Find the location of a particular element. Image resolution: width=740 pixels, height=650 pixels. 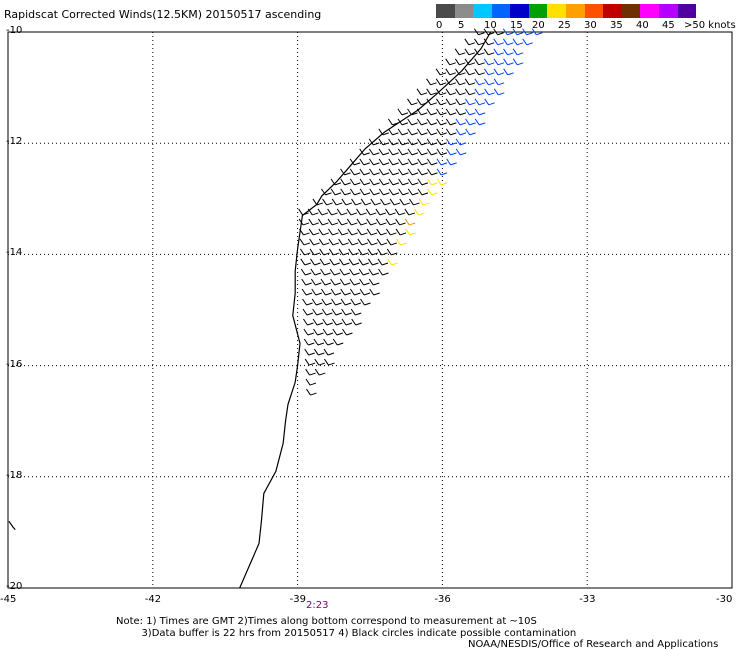

lat-tick-label: -14 is located at coordinates (14, 253).